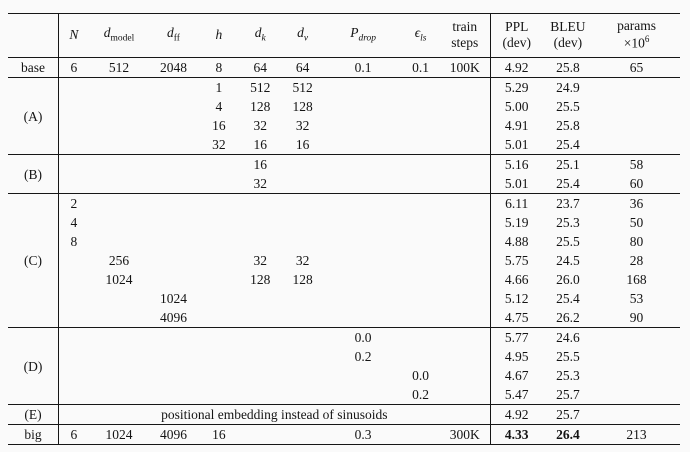 This screenshot has height=452, width=690. What do you see at coordinates (219, 434) in the screenshot?
I see `cell-h: 16` at bounding box center [219, 434].